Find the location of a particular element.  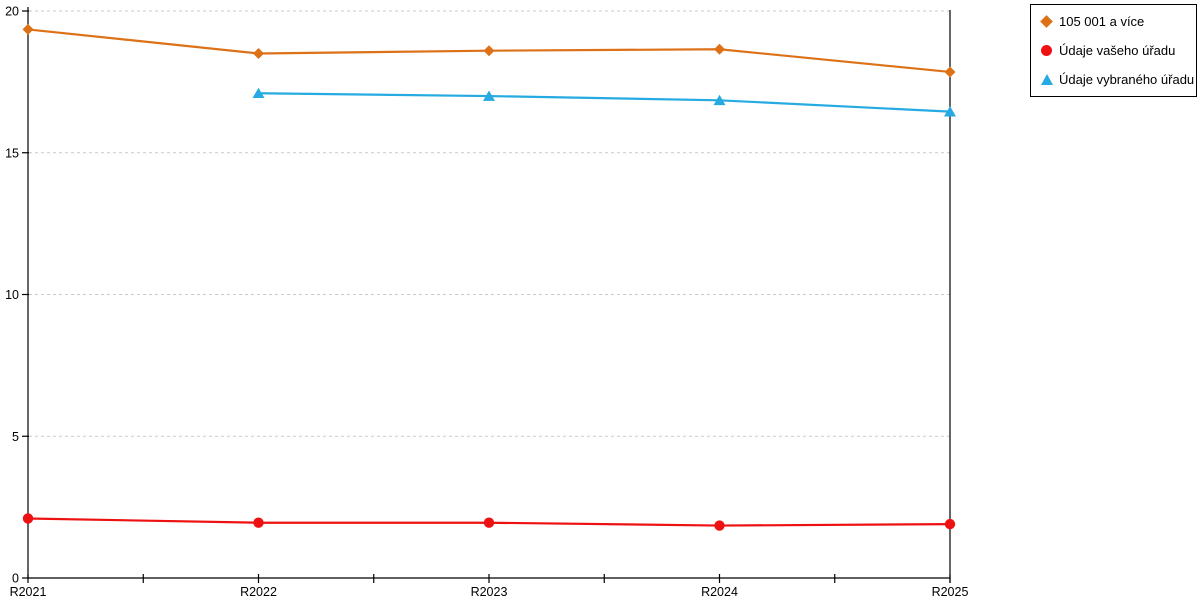

x-tick-label: R2025 is located at coordinates (950, 592).